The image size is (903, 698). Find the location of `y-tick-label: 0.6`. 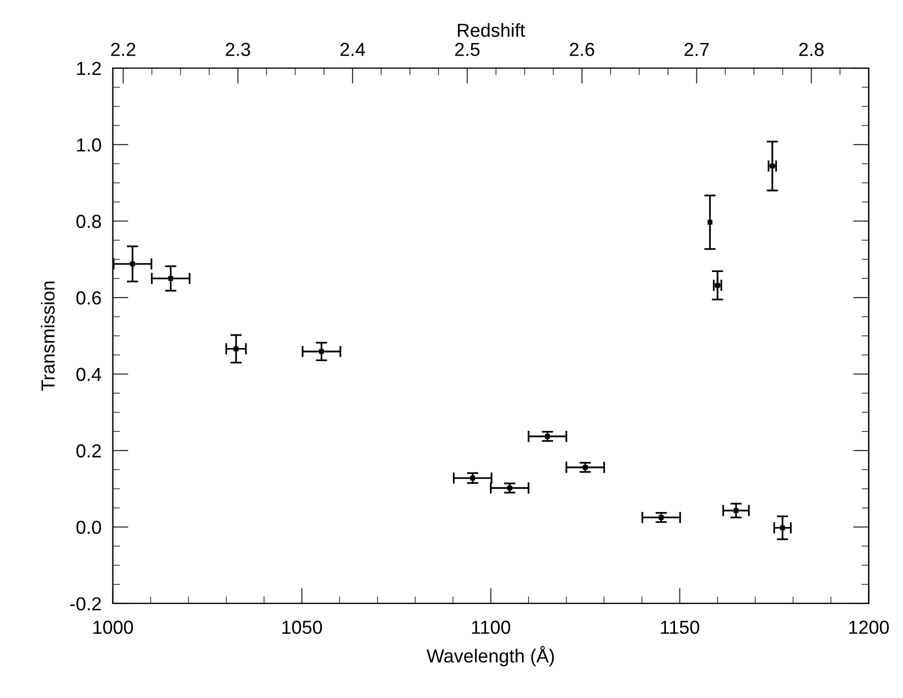

y-tick-label: 0.6 is located at coordinates (88, 298).